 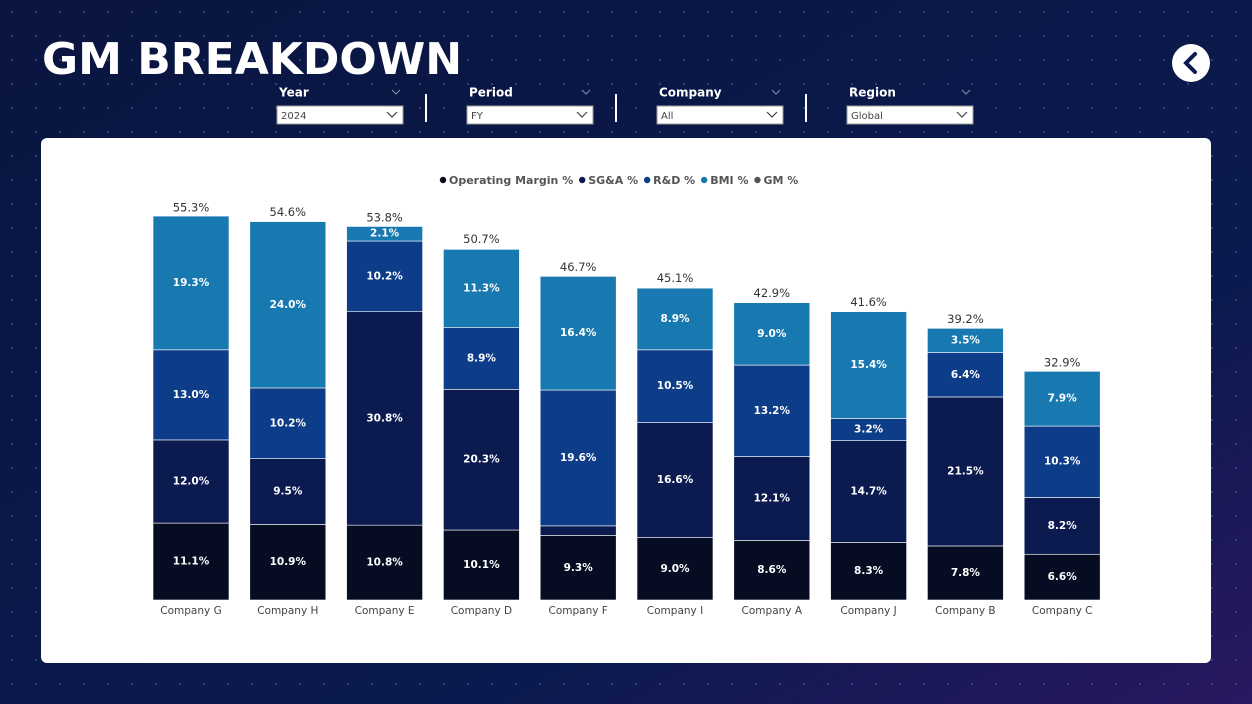 What do you see at coordinates (288, 492) in the screenshot?
I see `data-label: 9.5%` at bounding box center [288, 492].